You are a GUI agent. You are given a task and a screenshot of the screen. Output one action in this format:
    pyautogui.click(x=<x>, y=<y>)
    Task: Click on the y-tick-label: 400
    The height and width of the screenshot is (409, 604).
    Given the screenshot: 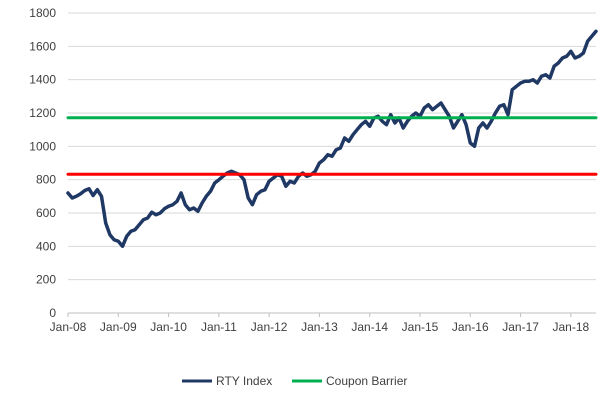 What is the action you would take?
    pyautogui.click(x=46, y=246)
    